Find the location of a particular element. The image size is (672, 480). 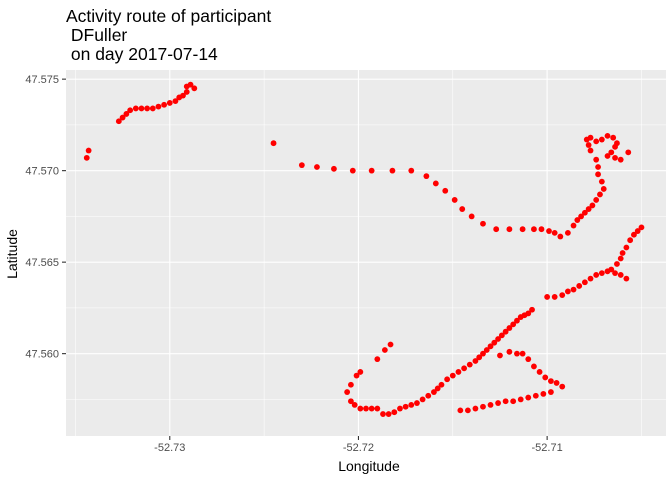

x-axis: -52.73 -52.72 -52.71 is located at coordinates (358, 445).